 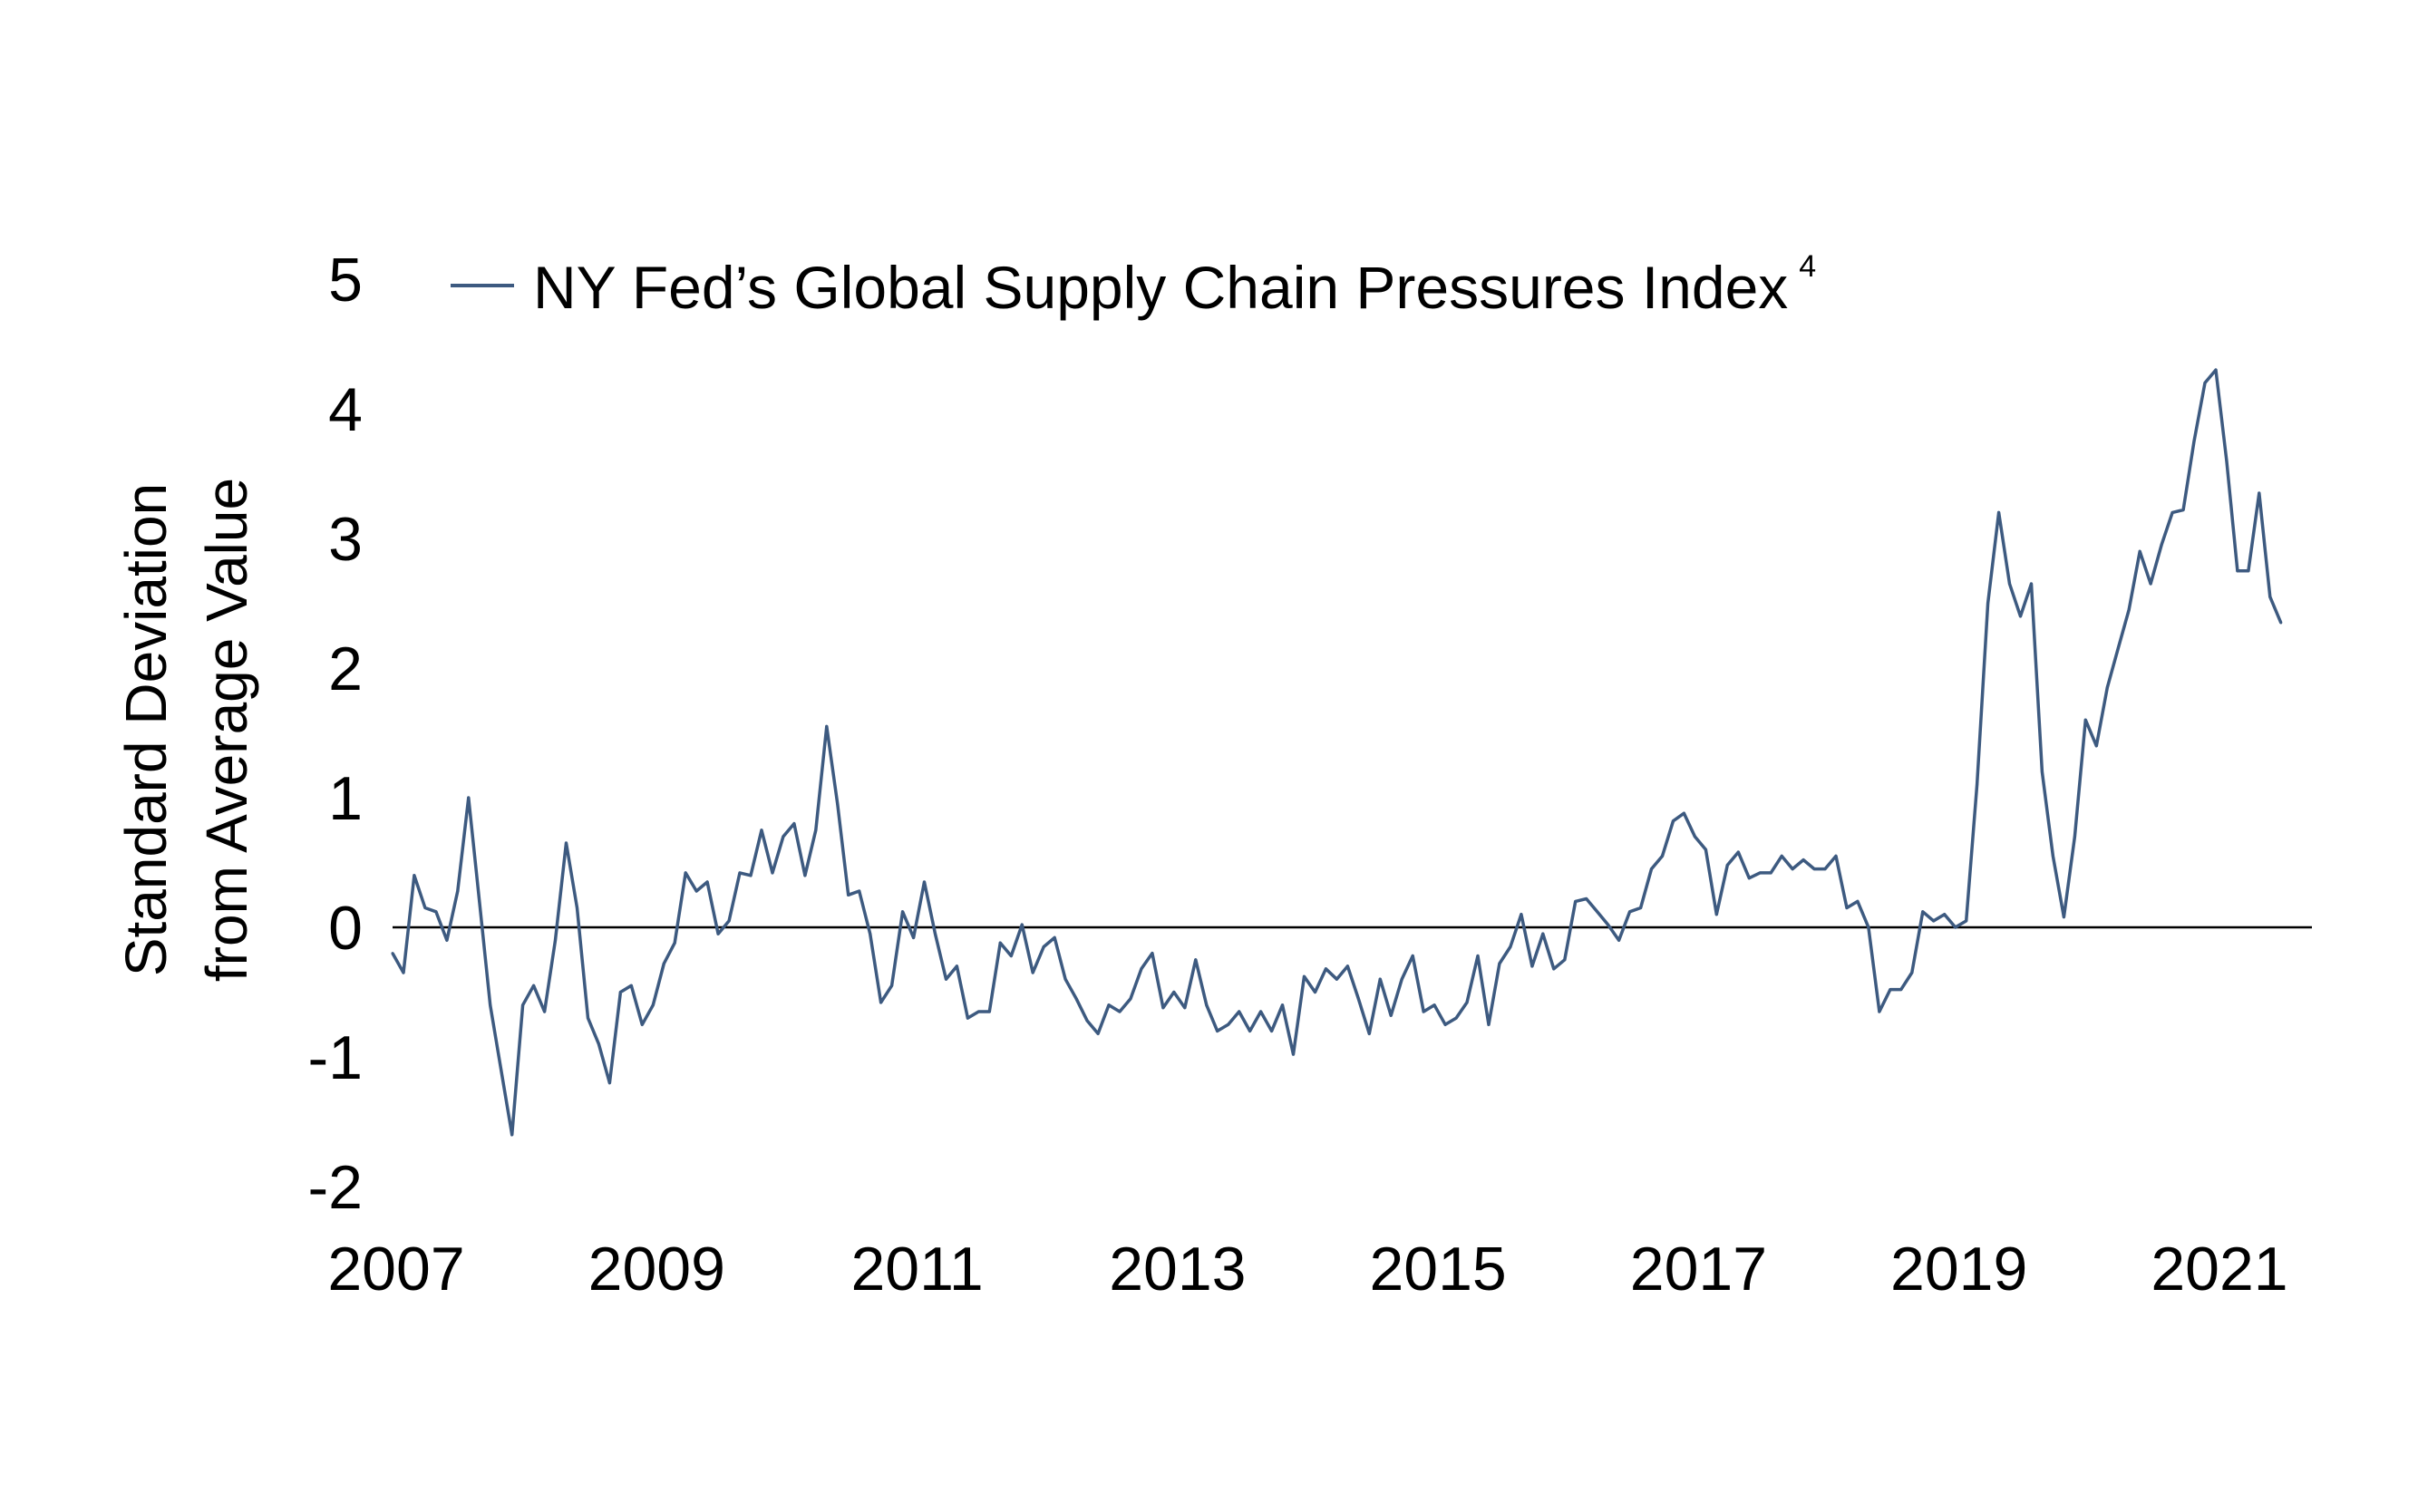 I want to click on y-axis-title-line-1: Standard Deviation, so click(x=146, y=730).